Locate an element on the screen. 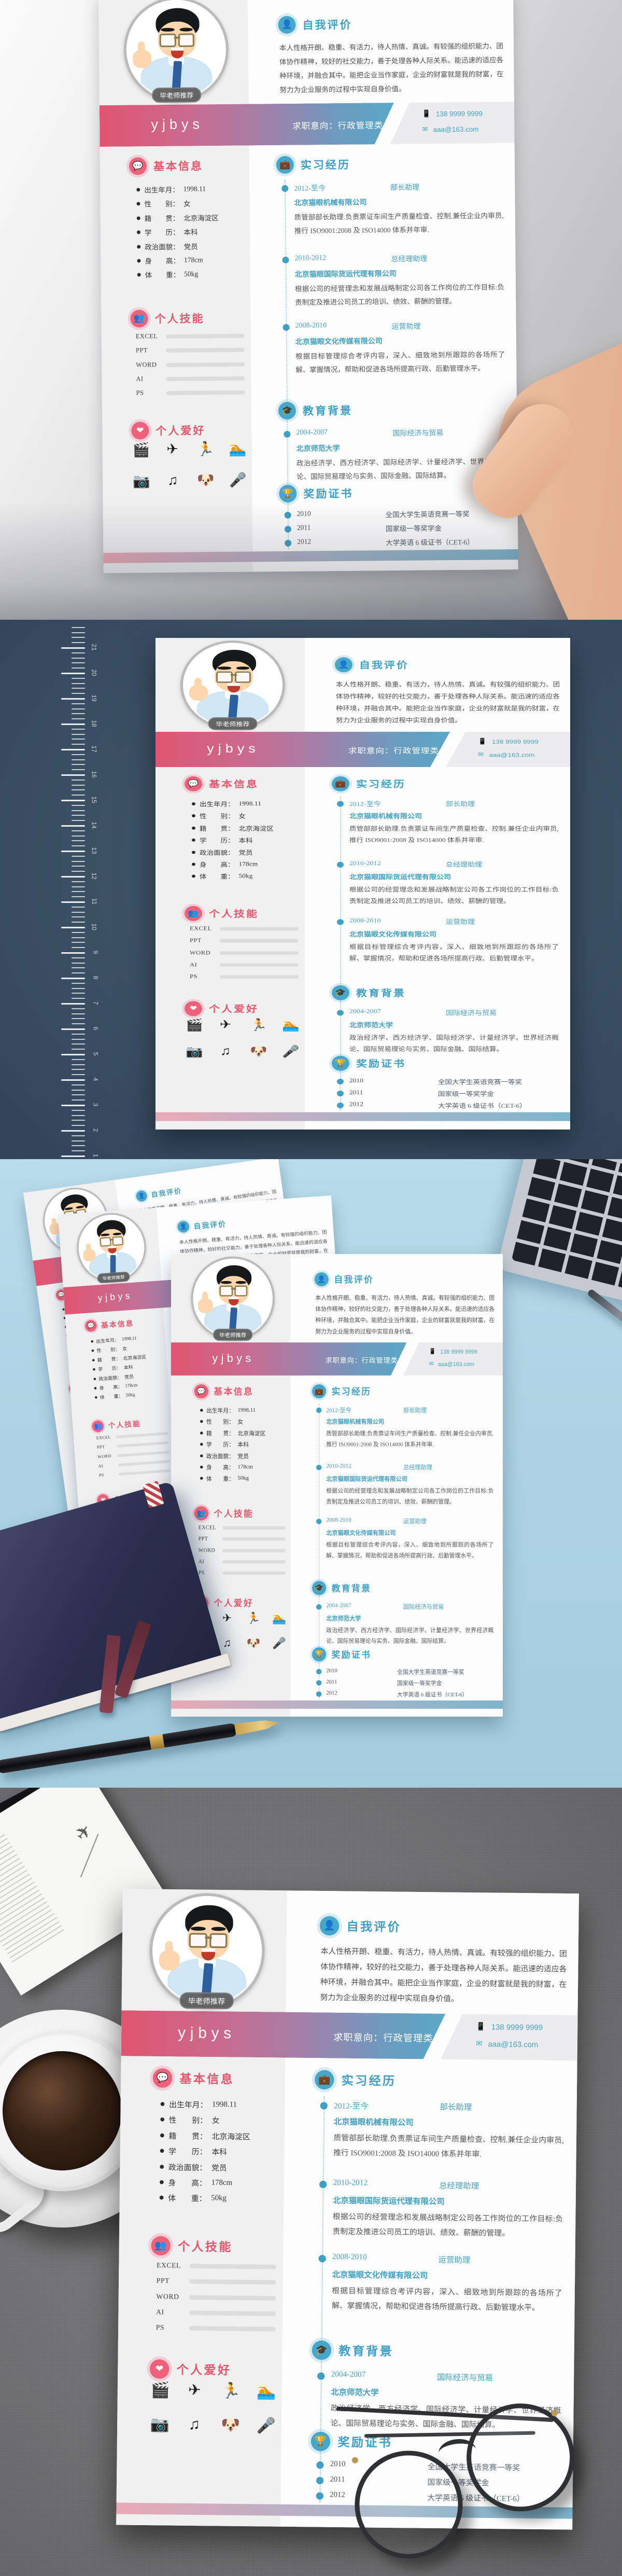  info-value: 本科 is located at coordinates (219, 2152).